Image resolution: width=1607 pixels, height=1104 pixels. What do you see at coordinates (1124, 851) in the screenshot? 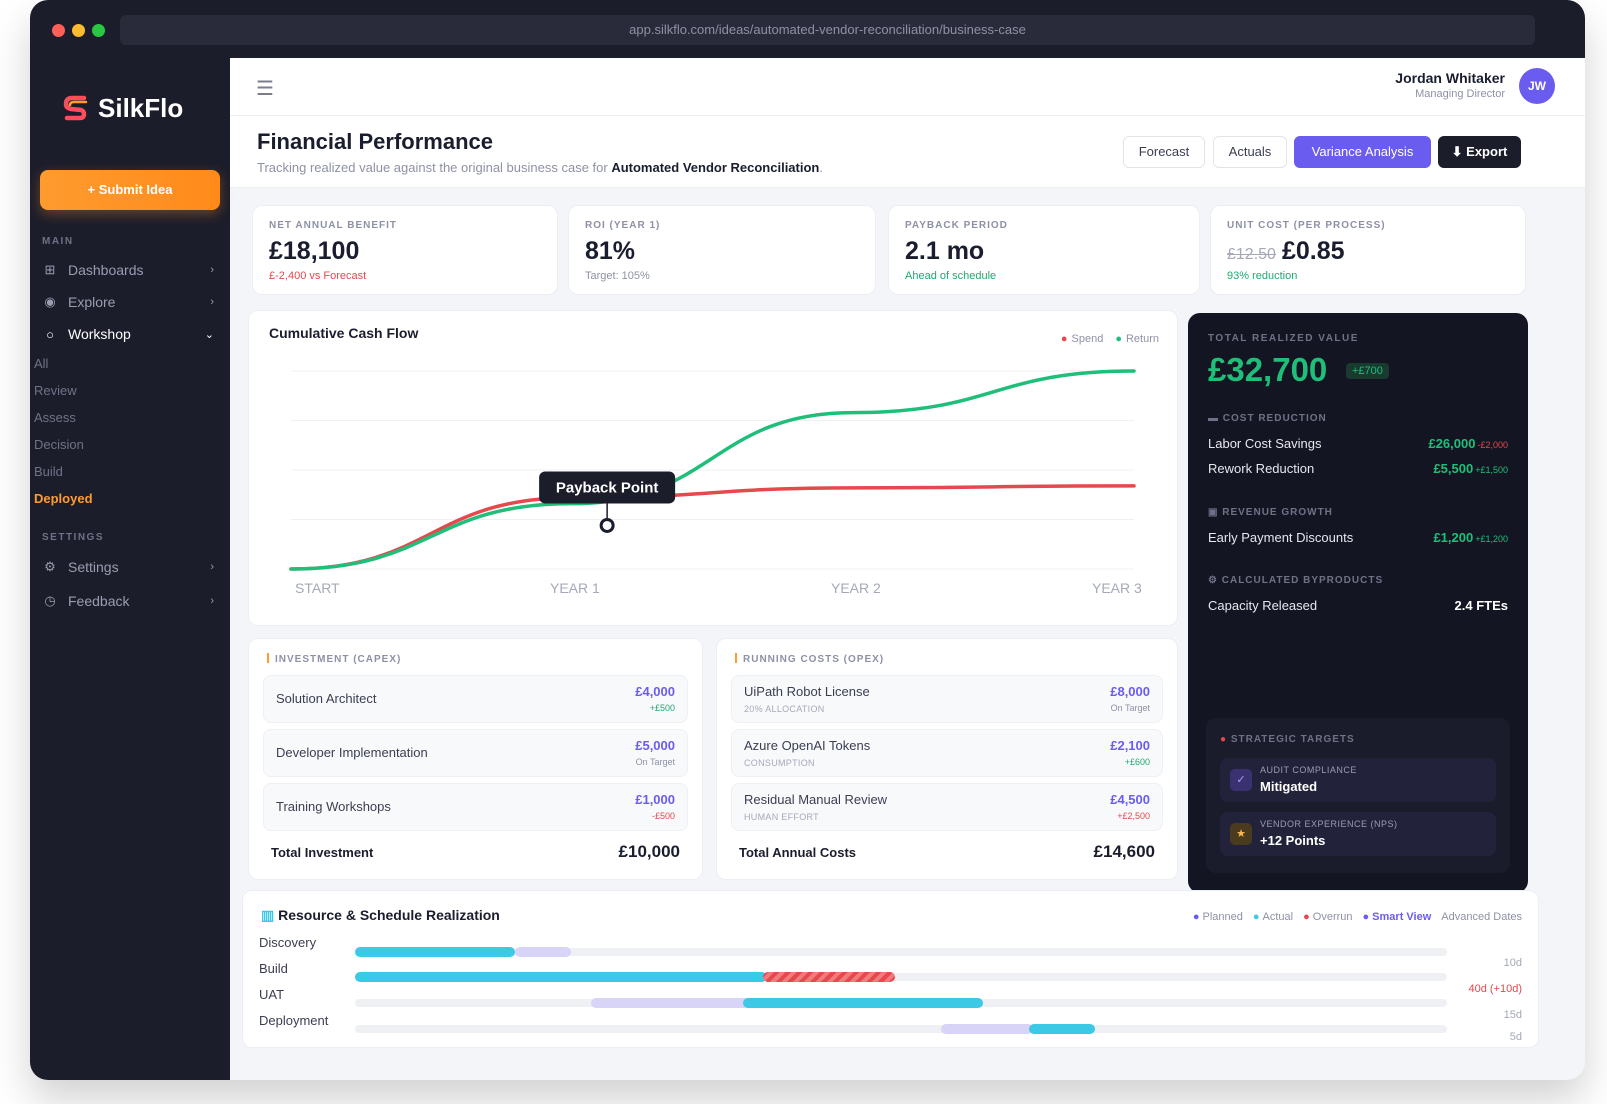
I see `opex-total-value: £14,600` at bounding box center [1124, 851].